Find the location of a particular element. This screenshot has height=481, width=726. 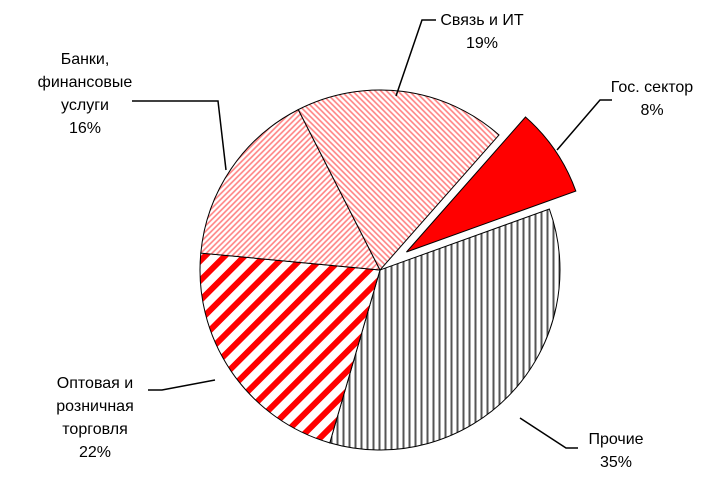

slice-label: Связь и ИТ 19% is located at coordinates (482, 32).